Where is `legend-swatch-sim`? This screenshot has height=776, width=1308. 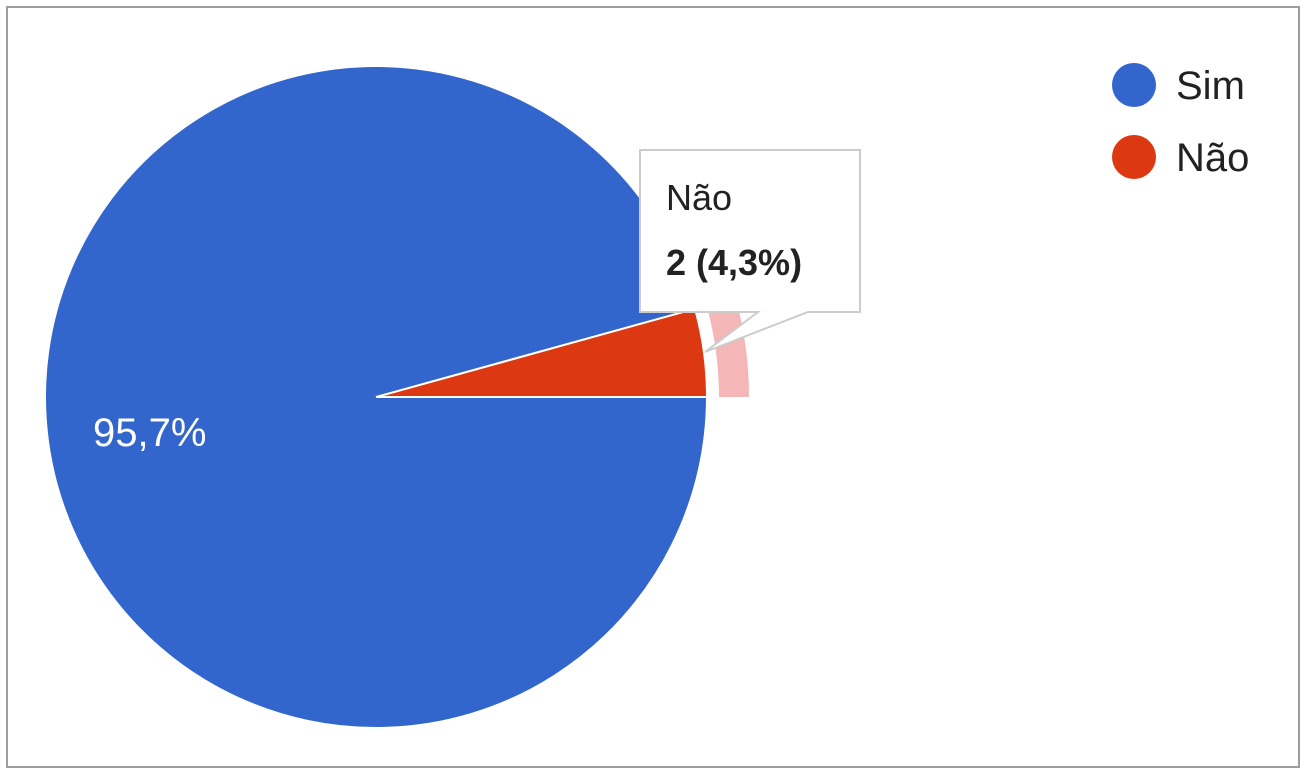 legend-swatch-sim is located at coordinates (1134, 85).